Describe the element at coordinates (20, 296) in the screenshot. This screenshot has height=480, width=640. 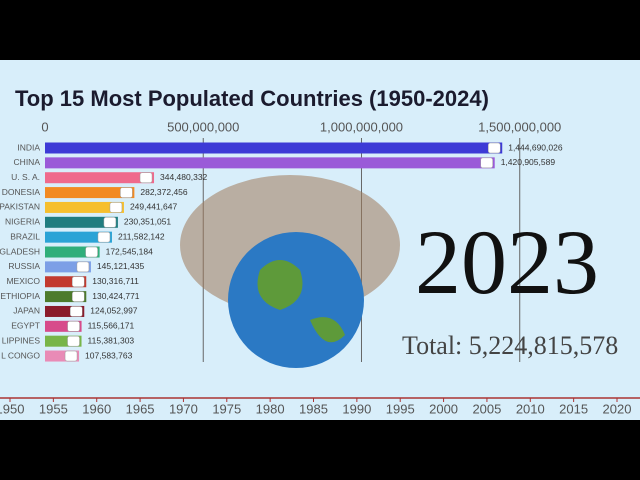
I see `category-label: ETHIOPIA` at that location.